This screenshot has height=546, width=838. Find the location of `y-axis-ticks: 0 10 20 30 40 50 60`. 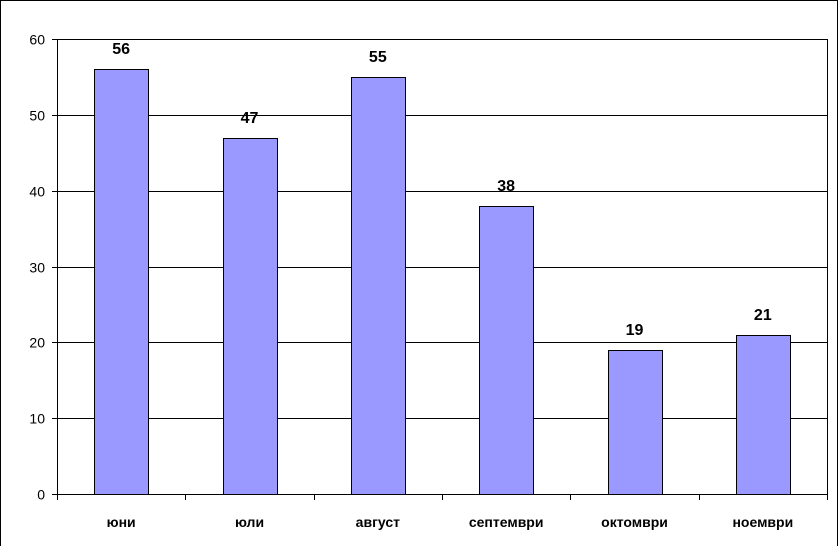

y-axis-ticks: 0 10 20 30 40 50 60 is located at coordinates (43, 267).